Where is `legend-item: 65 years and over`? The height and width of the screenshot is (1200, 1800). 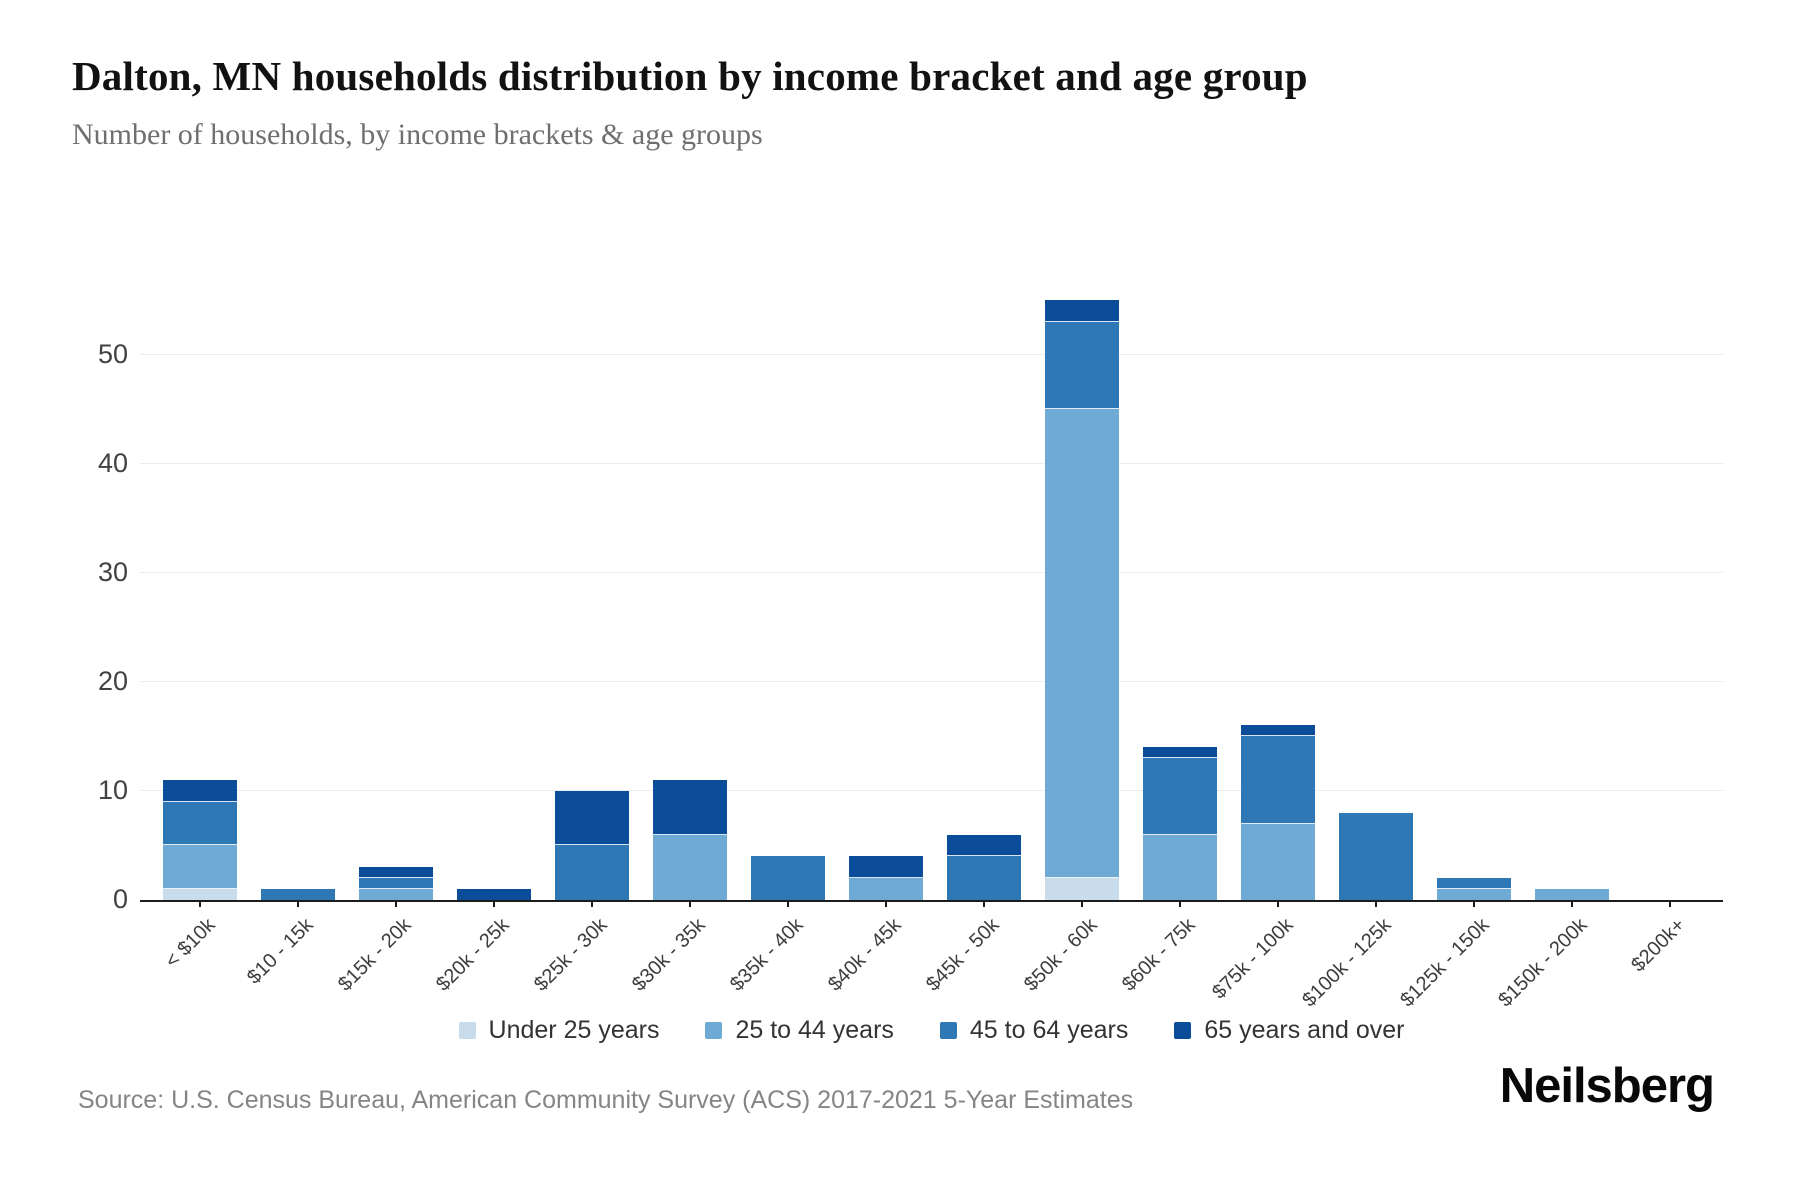
legend-item: 65 years and over is located at coordinates (1289, 1030).